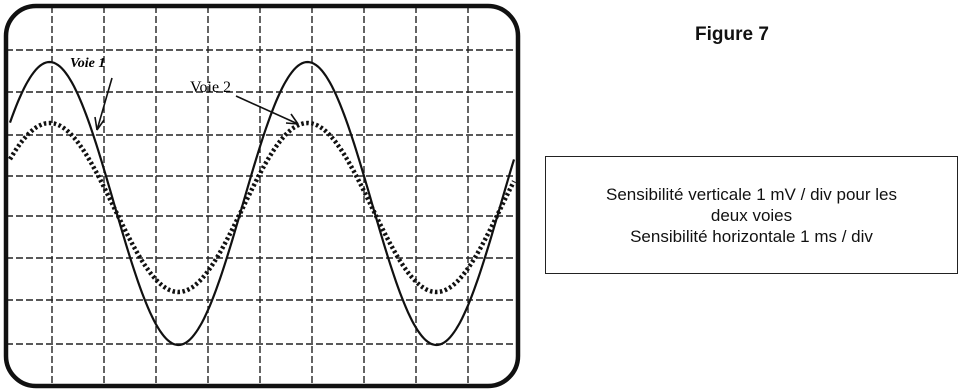  Describe the element at coordinates (732, 34) in the screenshot. I see `figure-title: Figure 7` at that location.